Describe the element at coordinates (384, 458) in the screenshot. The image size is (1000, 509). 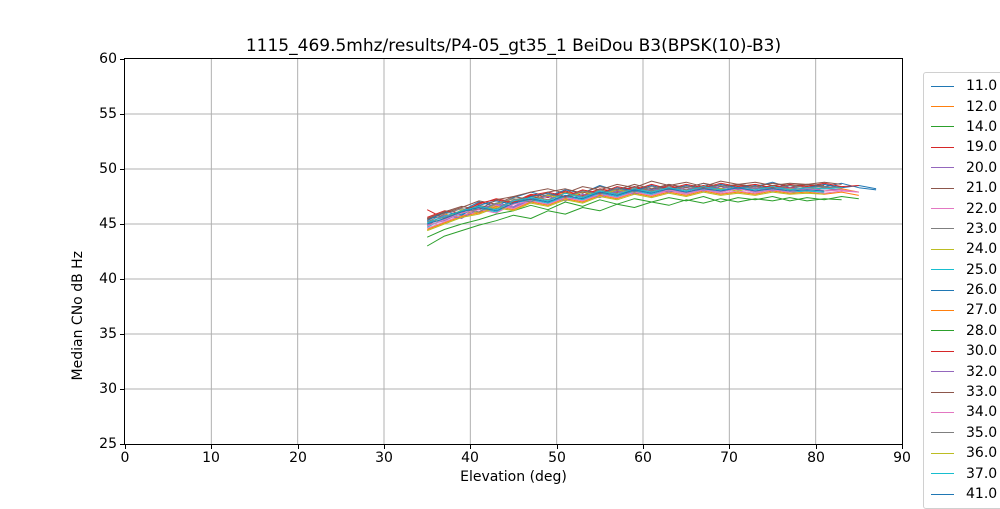
I see `x-tick-label: 30` at that location.